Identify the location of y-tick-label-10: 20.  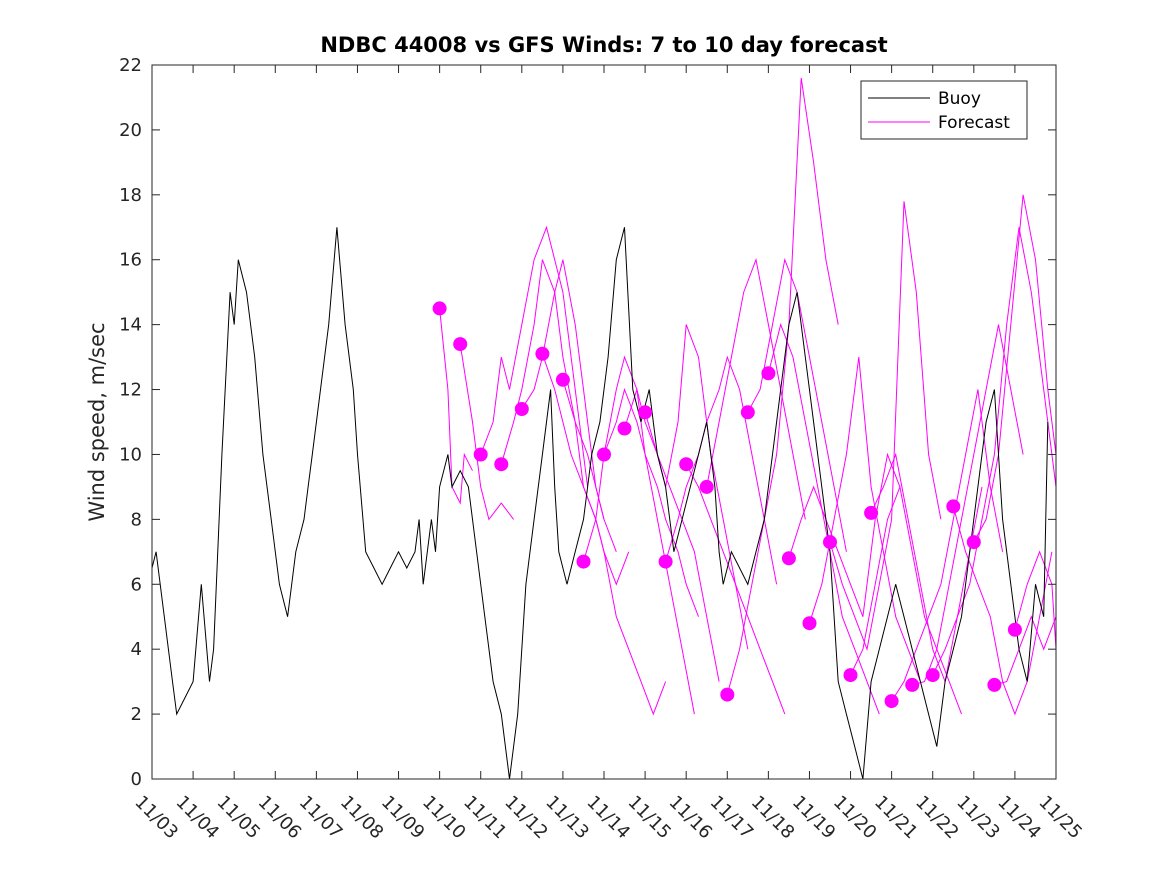
(130, 130).